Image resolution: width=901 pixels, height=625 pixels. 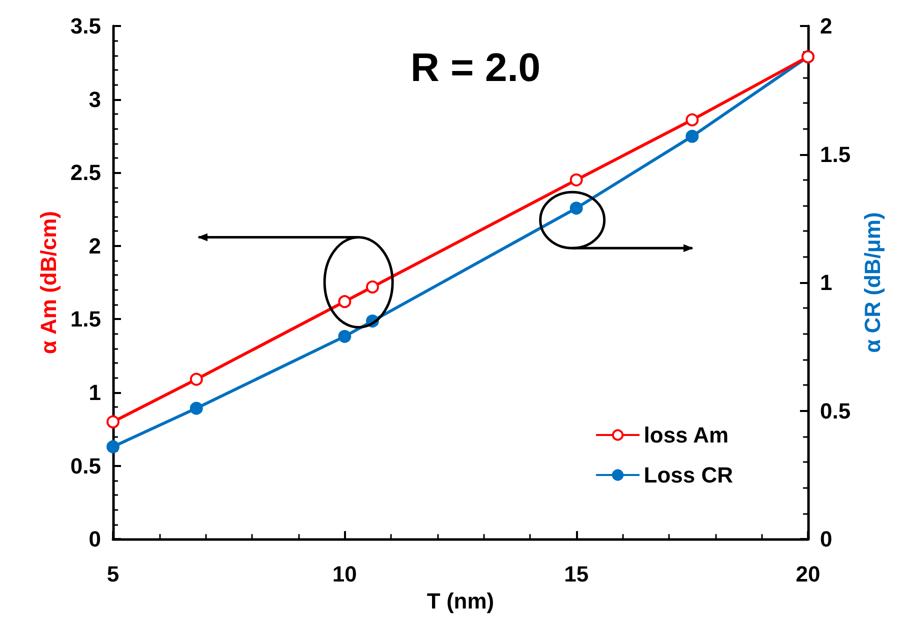 I want to click on x-tick-label: 10, so click(x=344, y=574).